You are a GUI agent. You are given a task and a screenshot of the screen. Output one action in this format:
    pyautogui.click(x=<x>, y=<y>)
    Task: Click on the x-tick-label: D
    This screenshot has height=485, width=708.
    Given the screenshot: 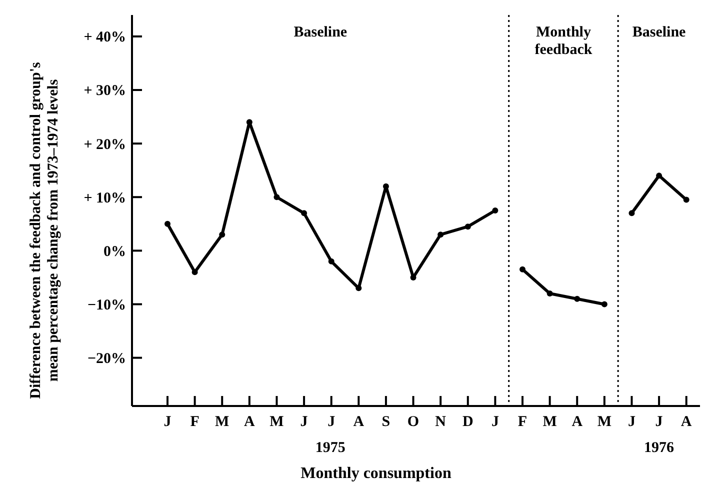 What is the action you would take?
    pyautogui.click(x=468, y=422)
    